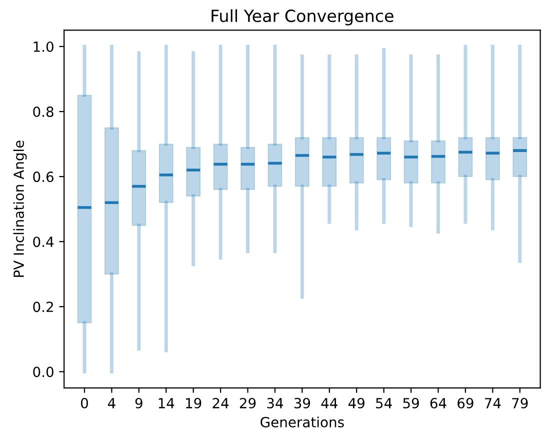  Describe the element at coordinates (411, 403) in the screenshot. I see `x-tick-label: 59` at that location.